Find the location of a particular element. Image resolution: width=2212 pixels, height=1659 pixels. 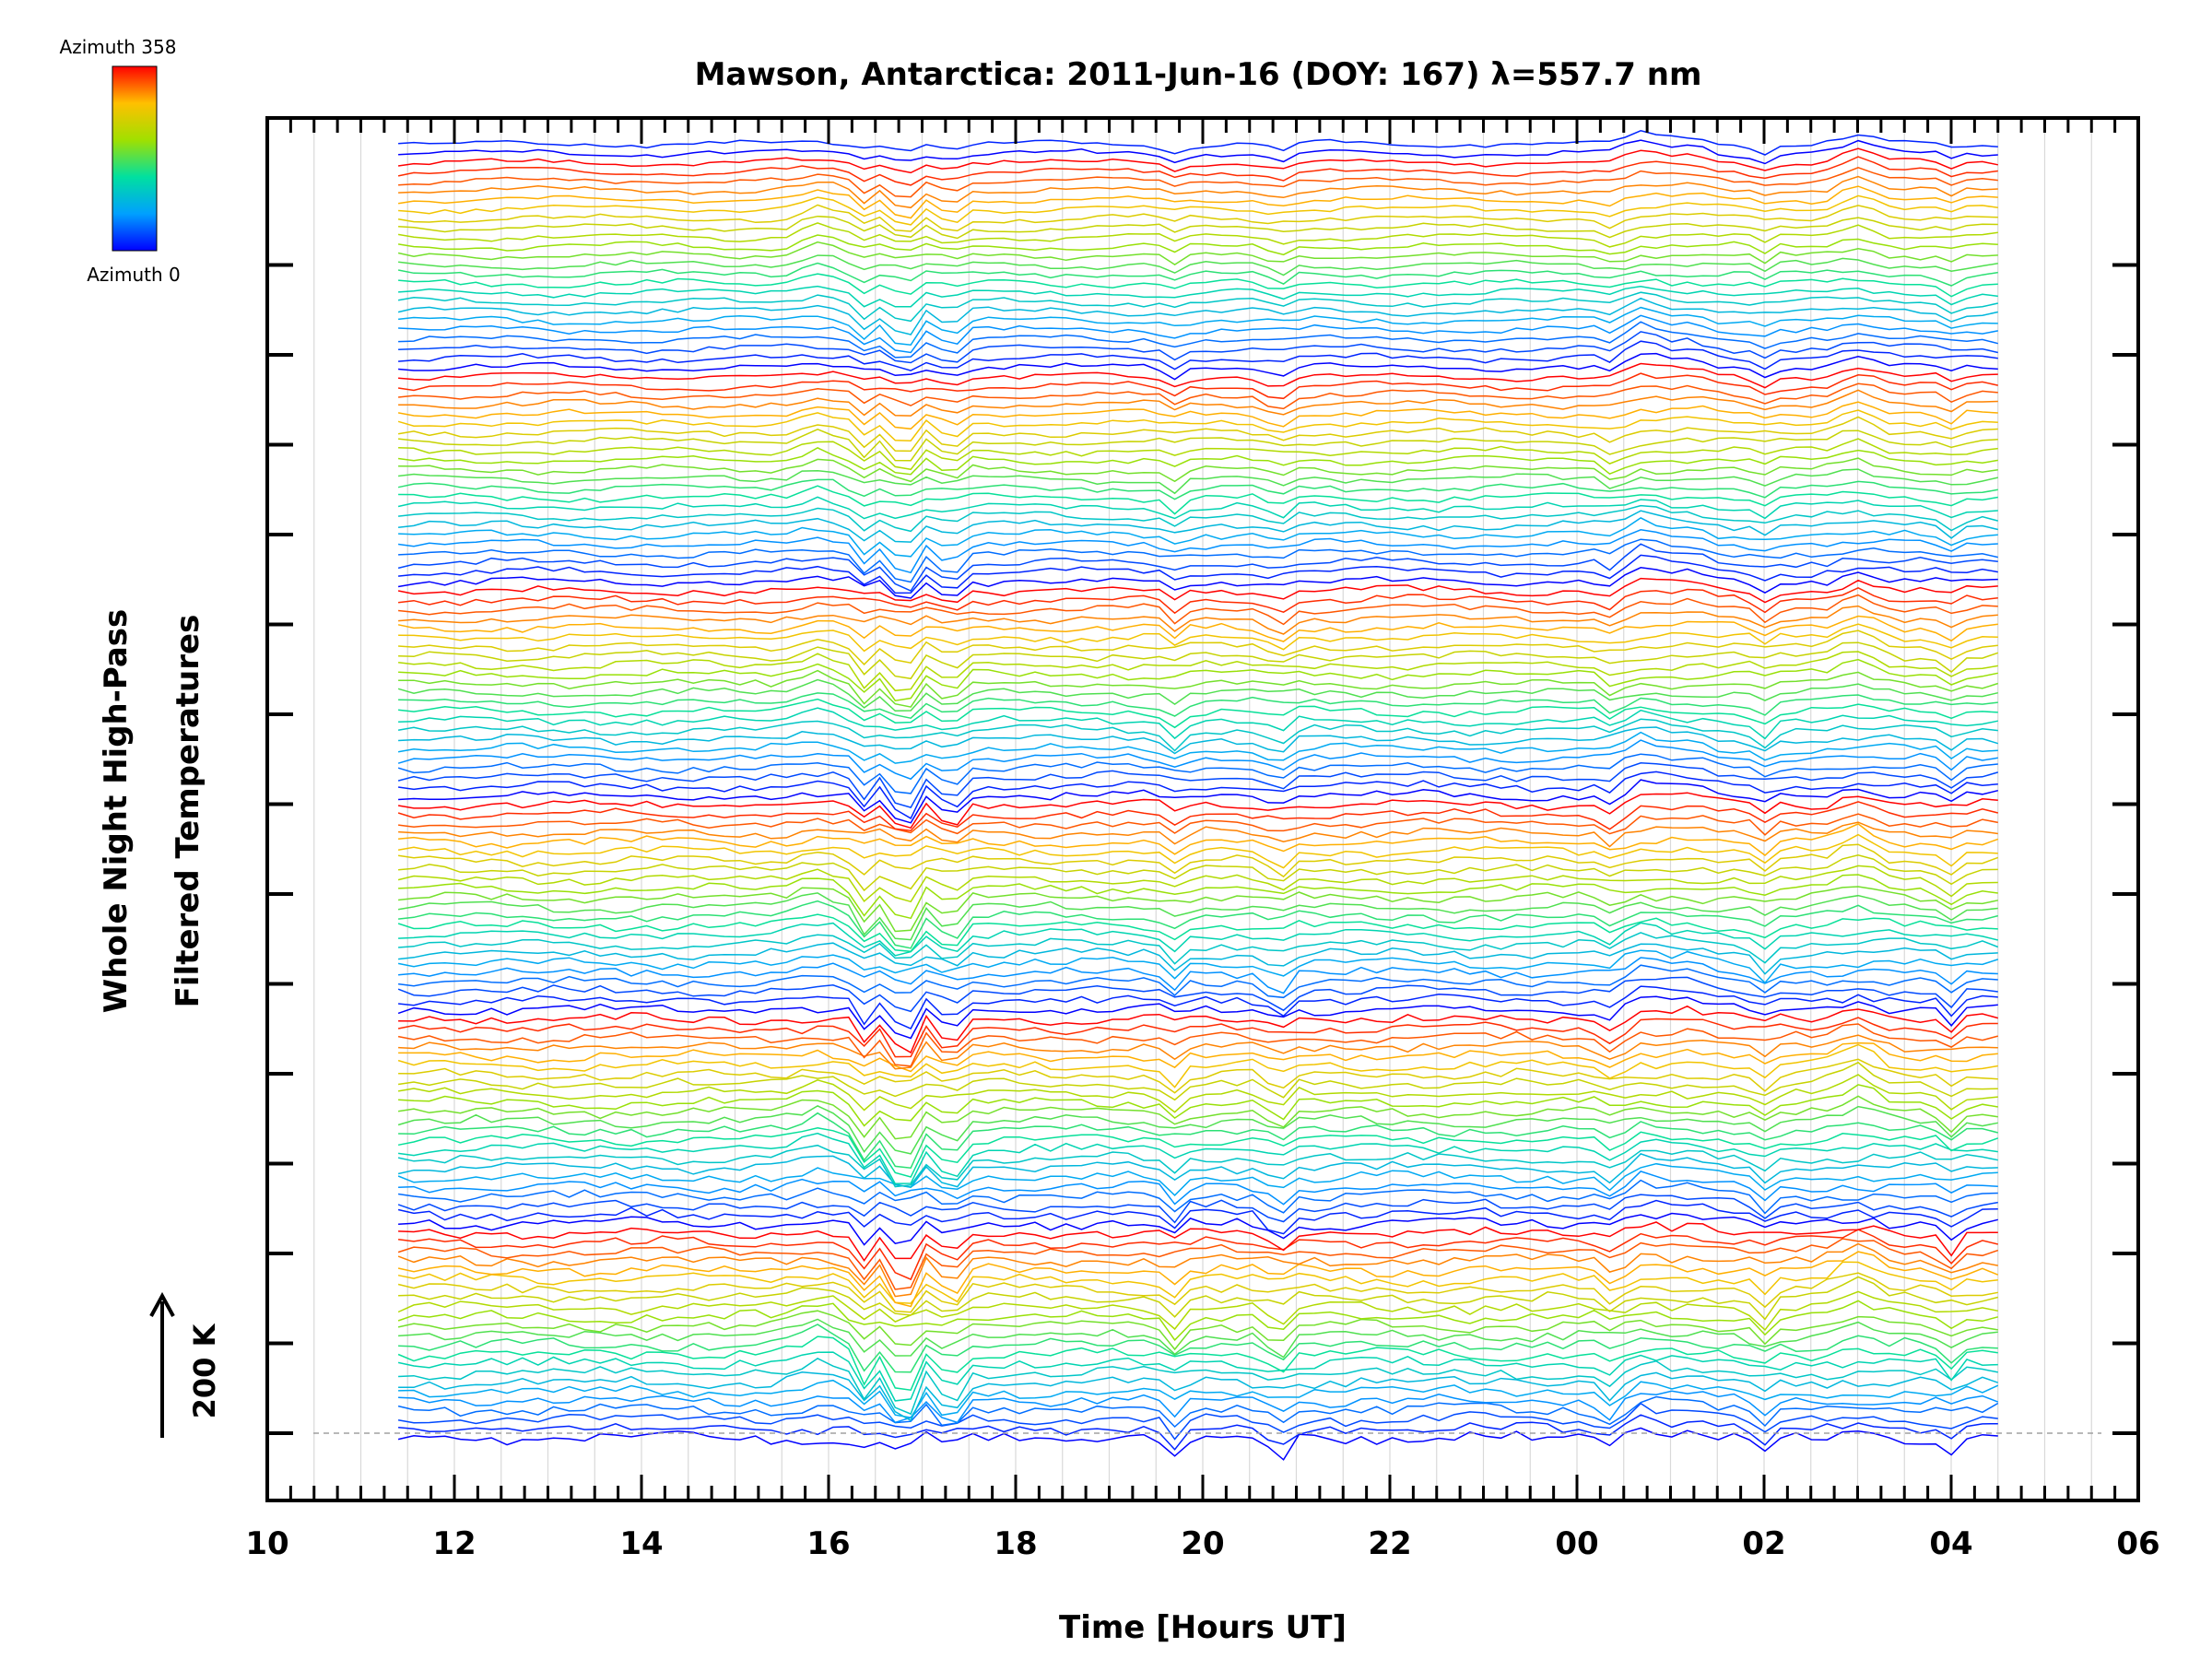

x-tick-label: 06 is located at coordinates (2137, 1543).